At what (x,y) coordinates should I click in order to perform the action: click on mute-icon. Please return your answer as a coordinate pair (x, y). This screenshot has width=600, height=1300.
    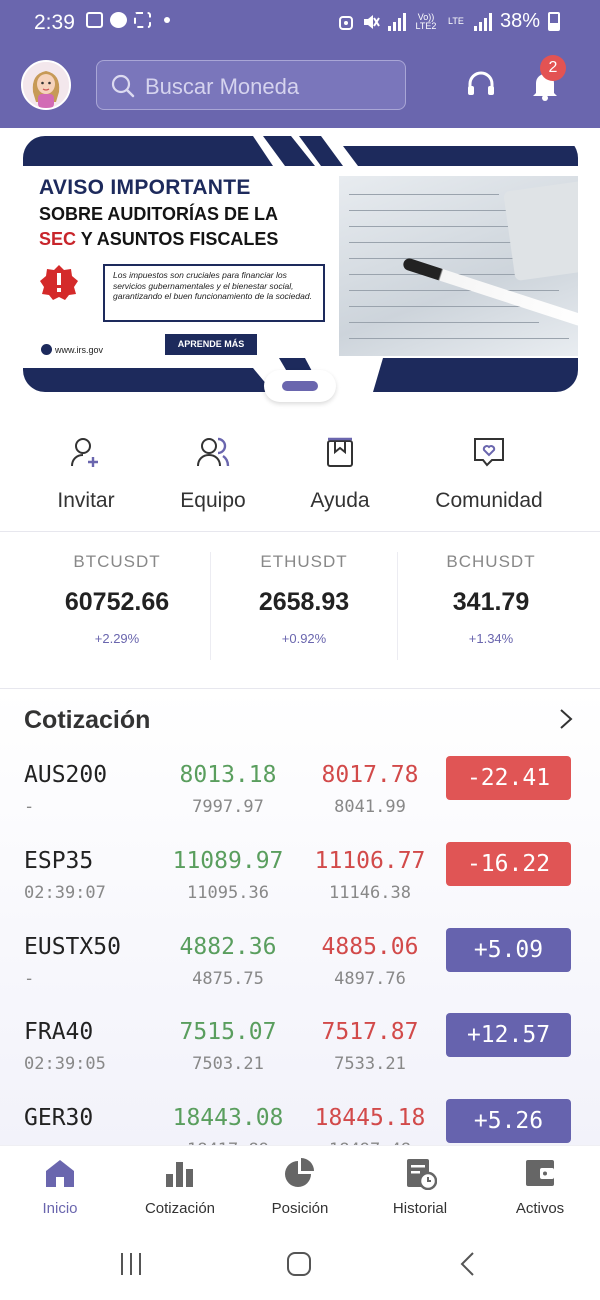
    Looking at the image, I should click on (371, 21).